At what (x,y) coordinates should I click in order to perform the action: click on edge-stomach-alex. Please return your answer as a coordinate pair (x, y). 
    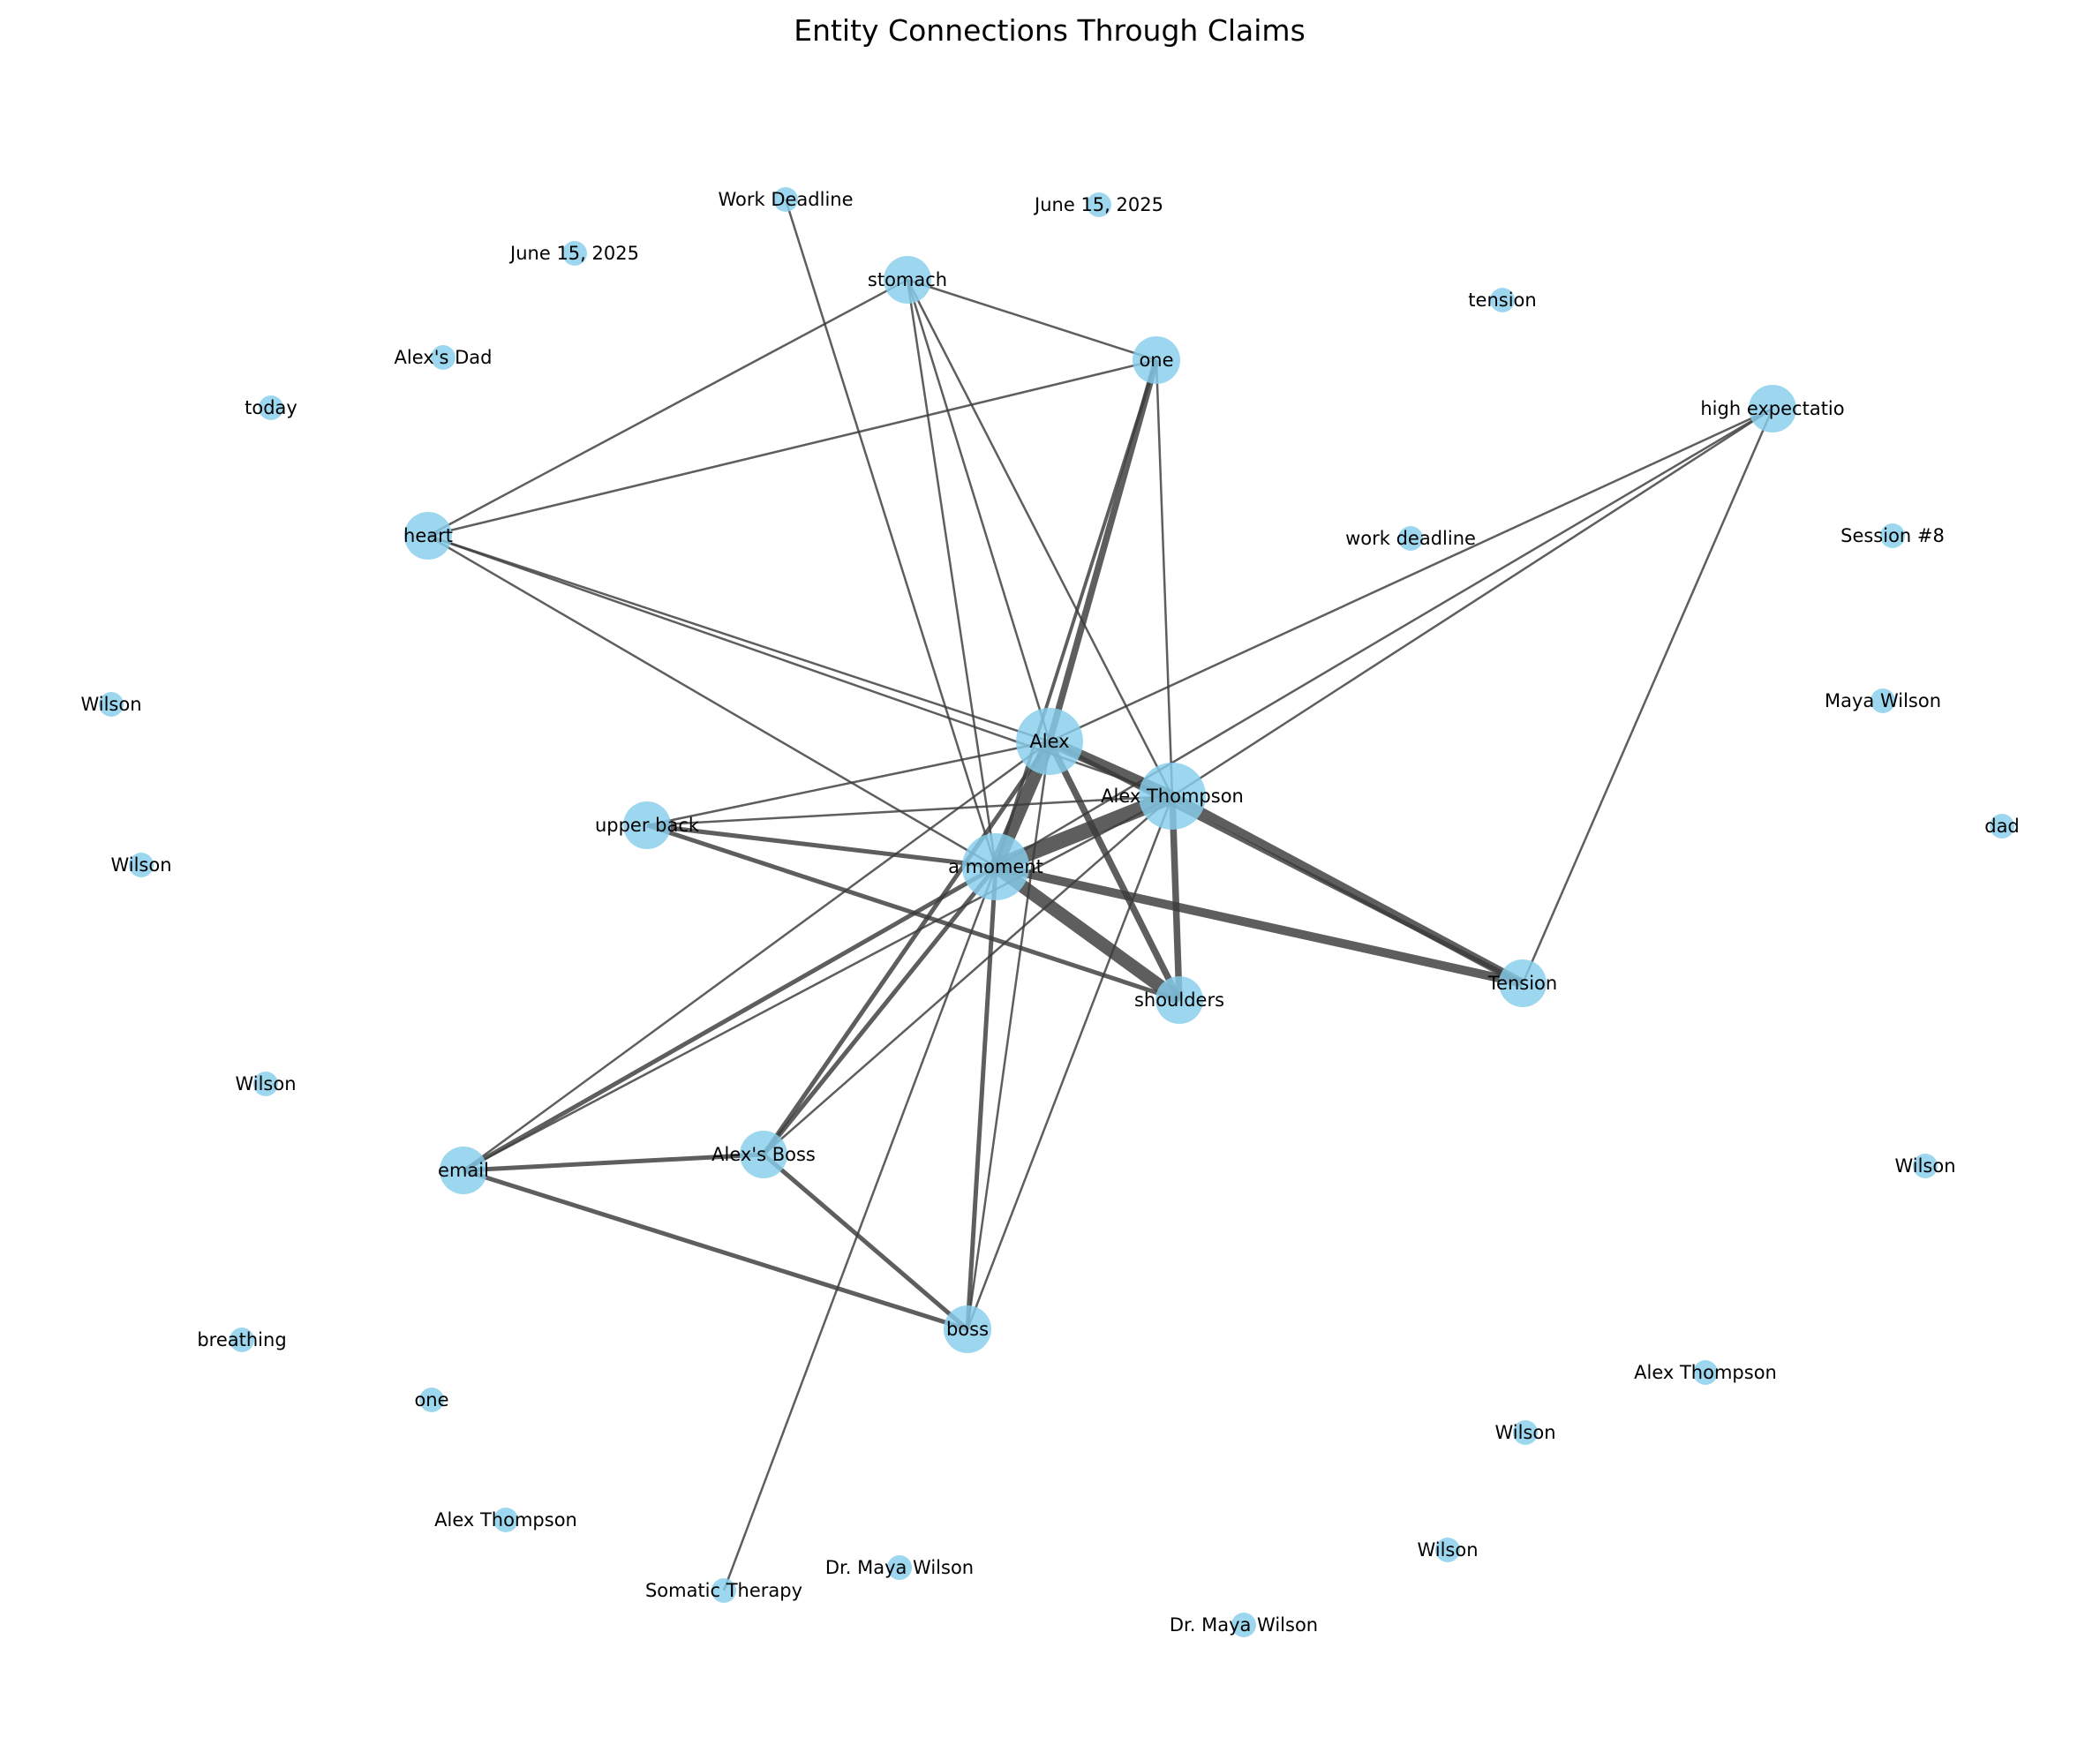
    Looking at the image, I should click on (978, 510).